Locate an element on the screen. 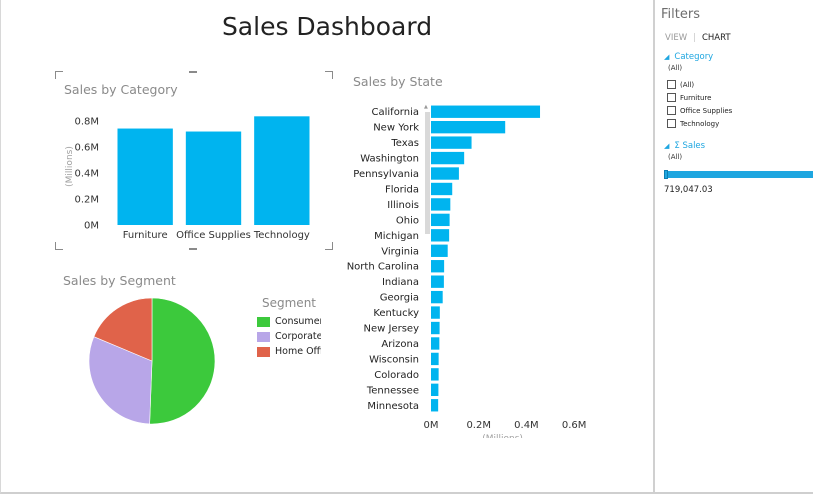  category-option-furniture: Furniture is located at coordinates (689, 97).